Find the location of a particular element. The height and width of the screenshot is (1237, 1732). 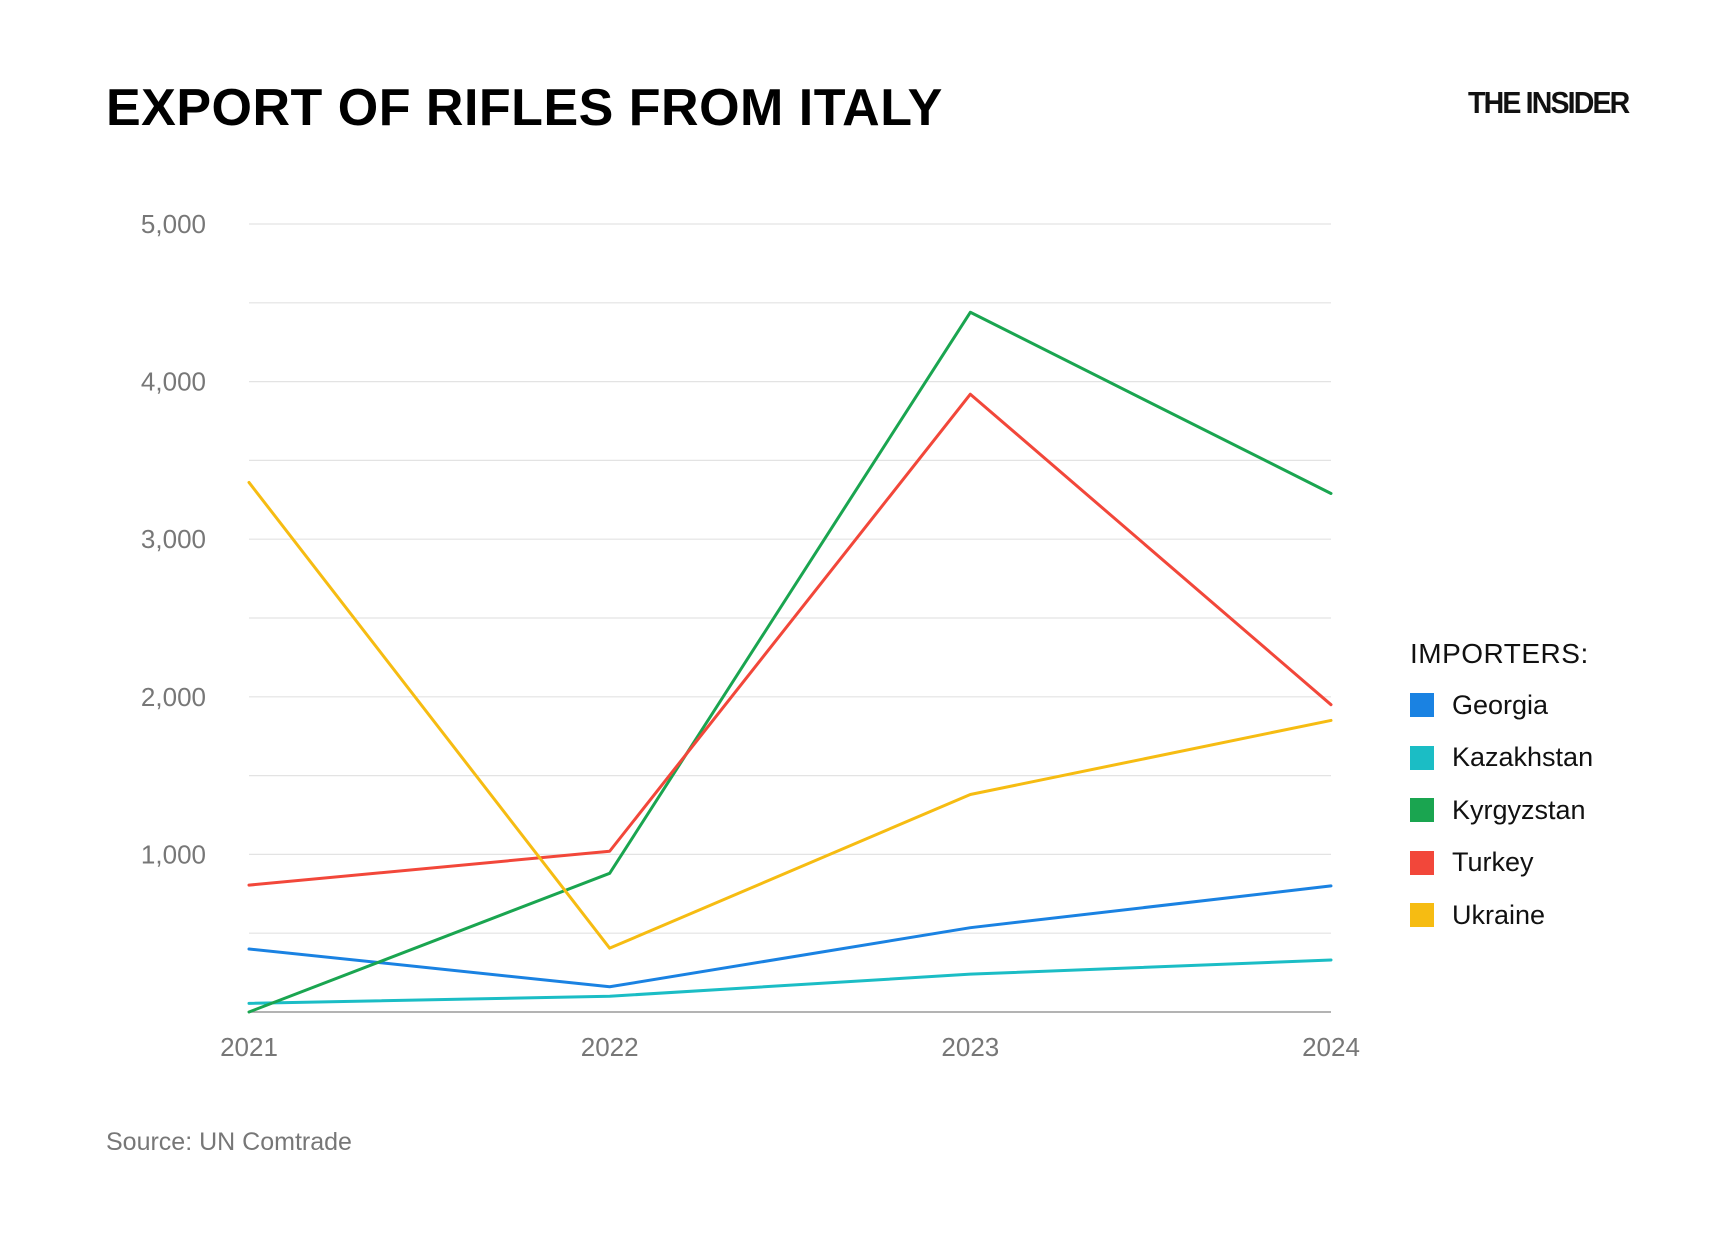

brand-logo: THE INSIDER is located at coordinates (1549, 102).